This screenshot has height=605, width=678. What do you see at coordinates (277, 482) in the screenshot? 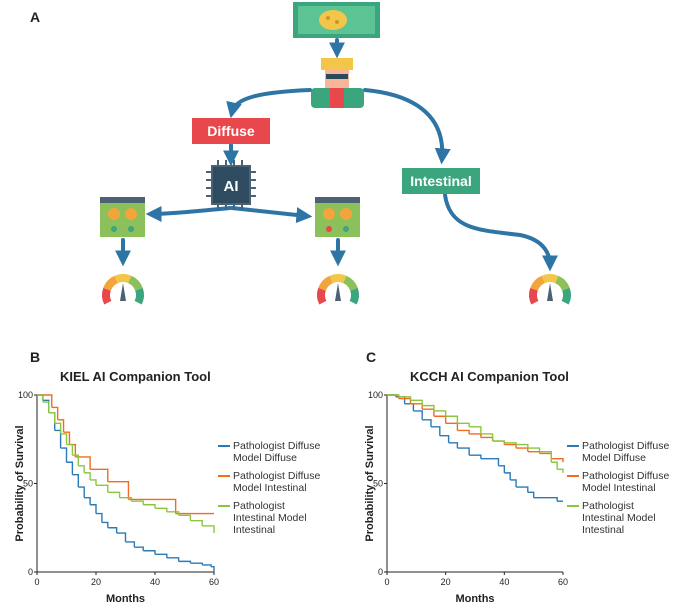
I see `legend-label: Pathologist Diffuse Model Intestinal` at bounding box center [277, 482].